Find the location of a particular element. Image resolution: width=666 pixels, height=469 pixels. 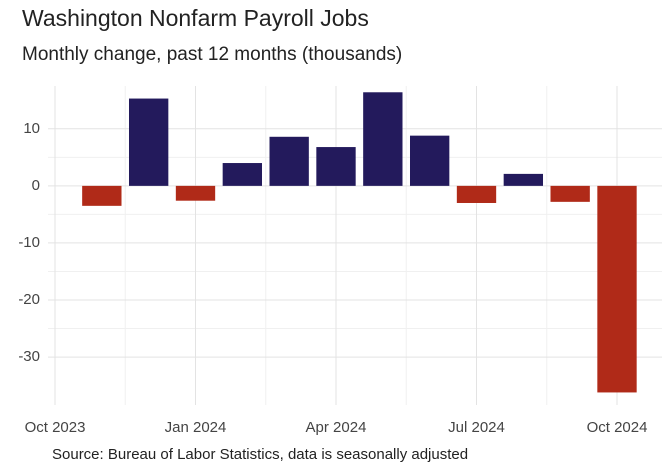

y-tick-label: -10 is located at coordinates (29, 242).